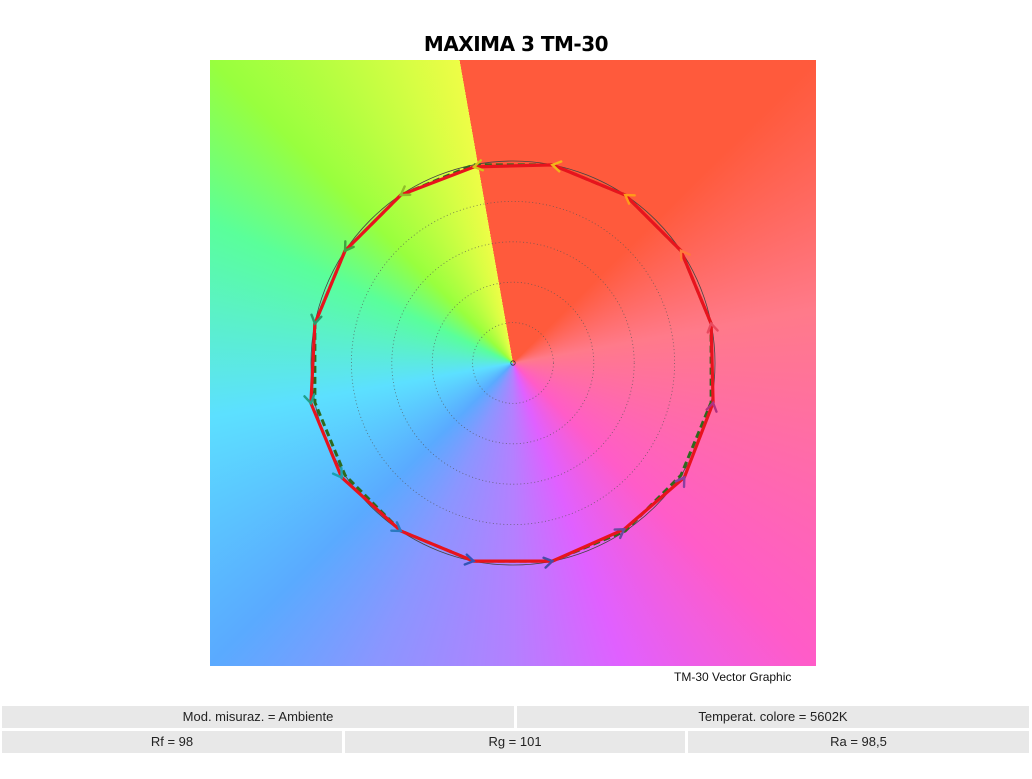 This screenshot has width=1032, height=779. Describe the element at coordinates (773, 717) in the screenshot. I see `cct-cell: Temperat. colore = 5602K` at that location.